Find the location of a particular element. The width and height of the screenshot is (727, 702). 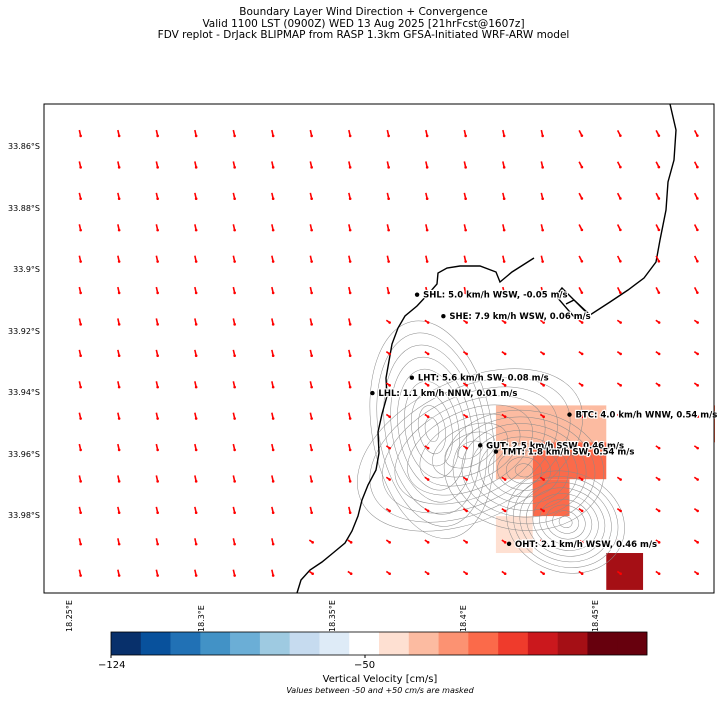

station-label-oht: OHT: 2.1 km/h WSW, 0.46 m/s is located at coordinates (586, 545).